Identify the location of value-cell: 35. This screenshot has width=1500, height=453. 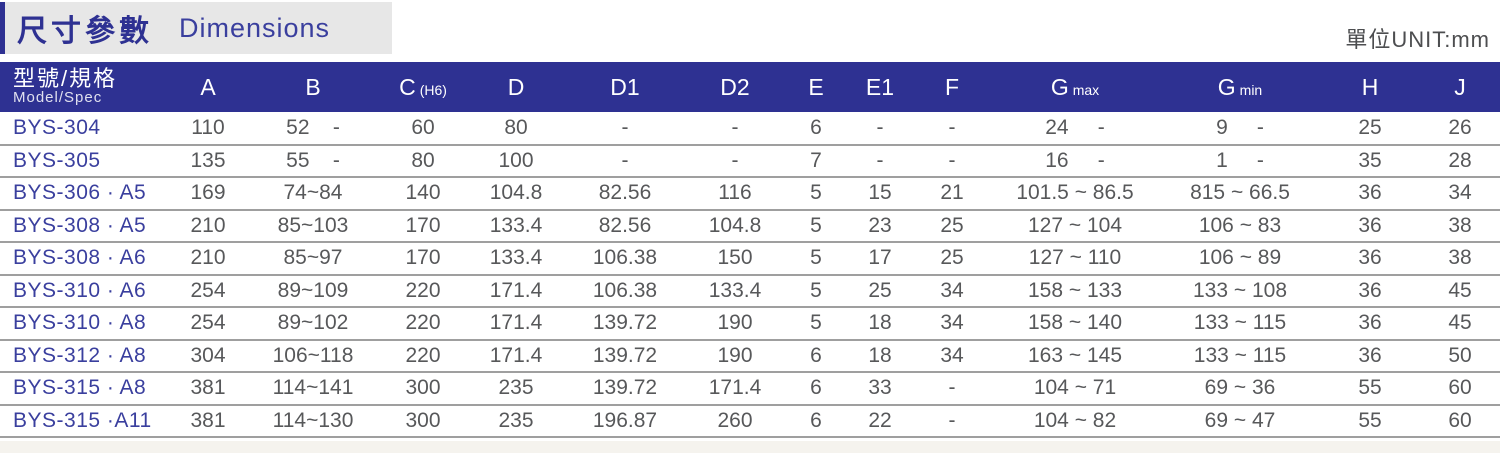
(1370, 160).